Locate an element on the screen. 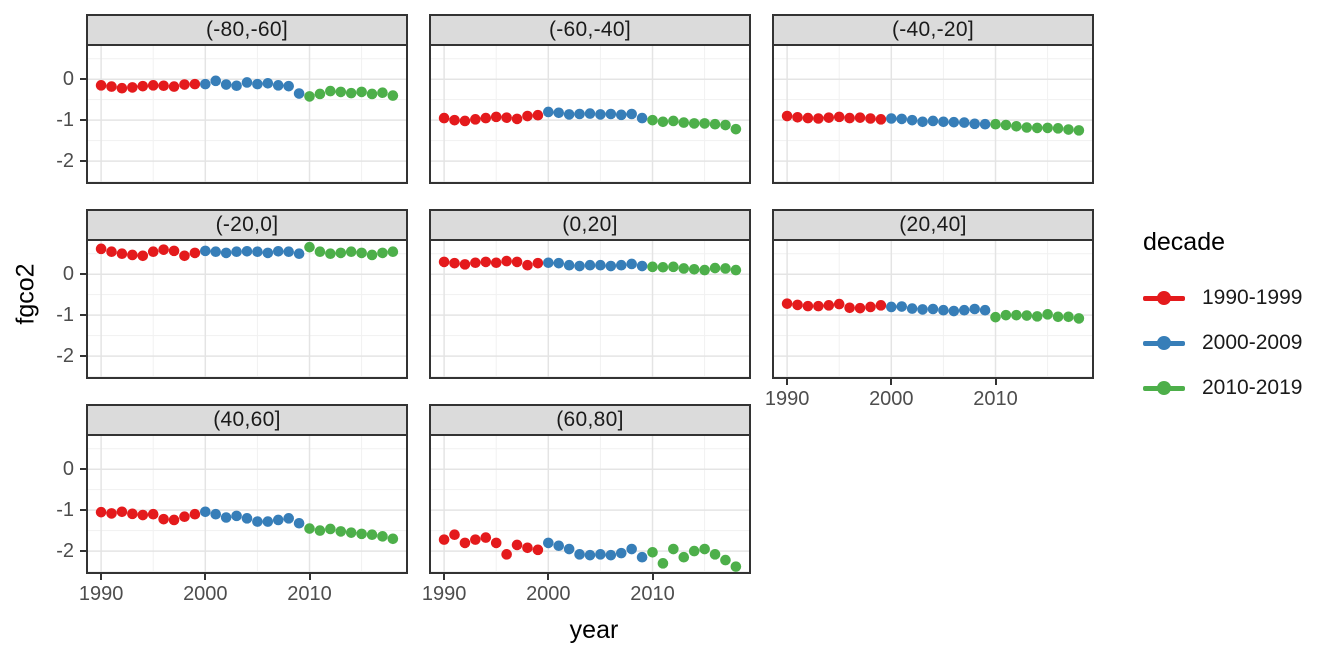 This screenshot has height=672, width=1344. x-tick-label: 2000 is located at coordinates (548, 594).